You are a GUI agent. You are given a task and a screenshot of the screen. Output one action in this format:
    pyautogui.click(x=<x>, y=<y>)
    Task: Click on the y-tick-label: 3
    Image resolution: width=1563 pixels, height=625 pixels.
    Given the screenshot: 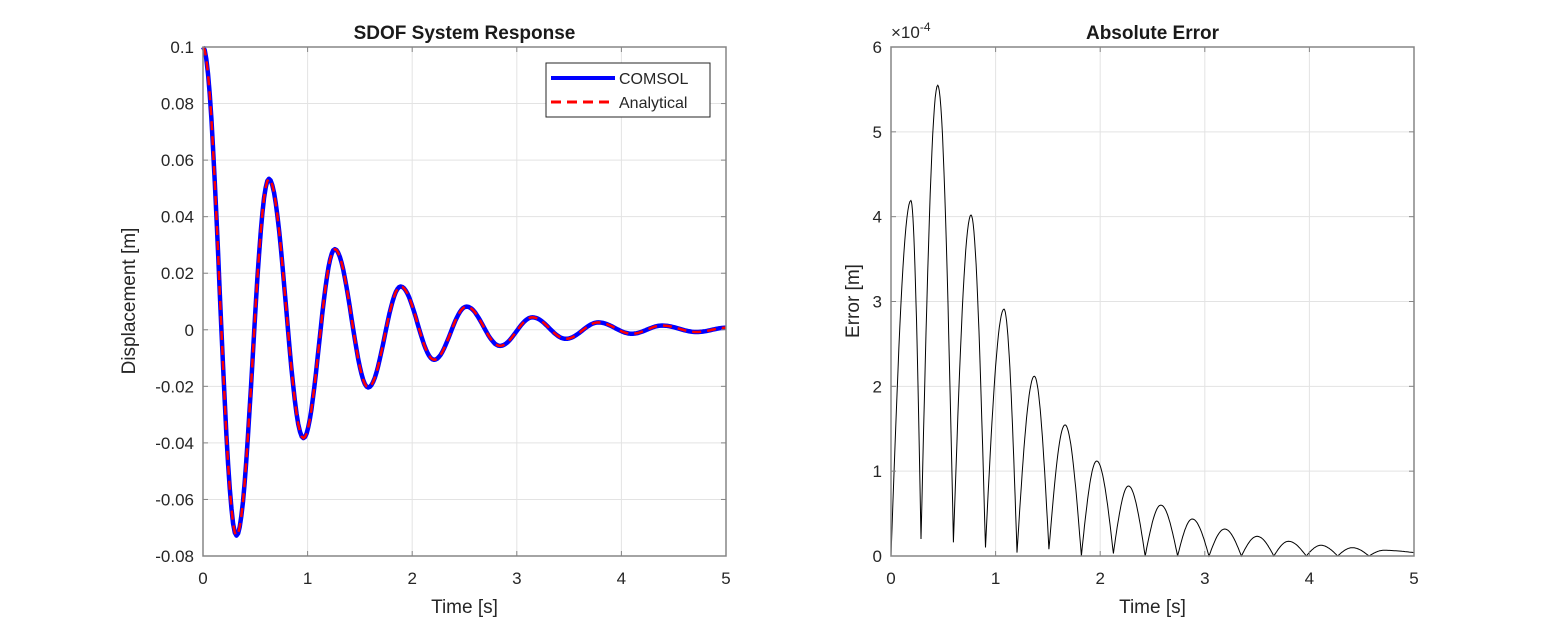 What is the action you would take?
    pyautogui.click(x=877, y=302)
    